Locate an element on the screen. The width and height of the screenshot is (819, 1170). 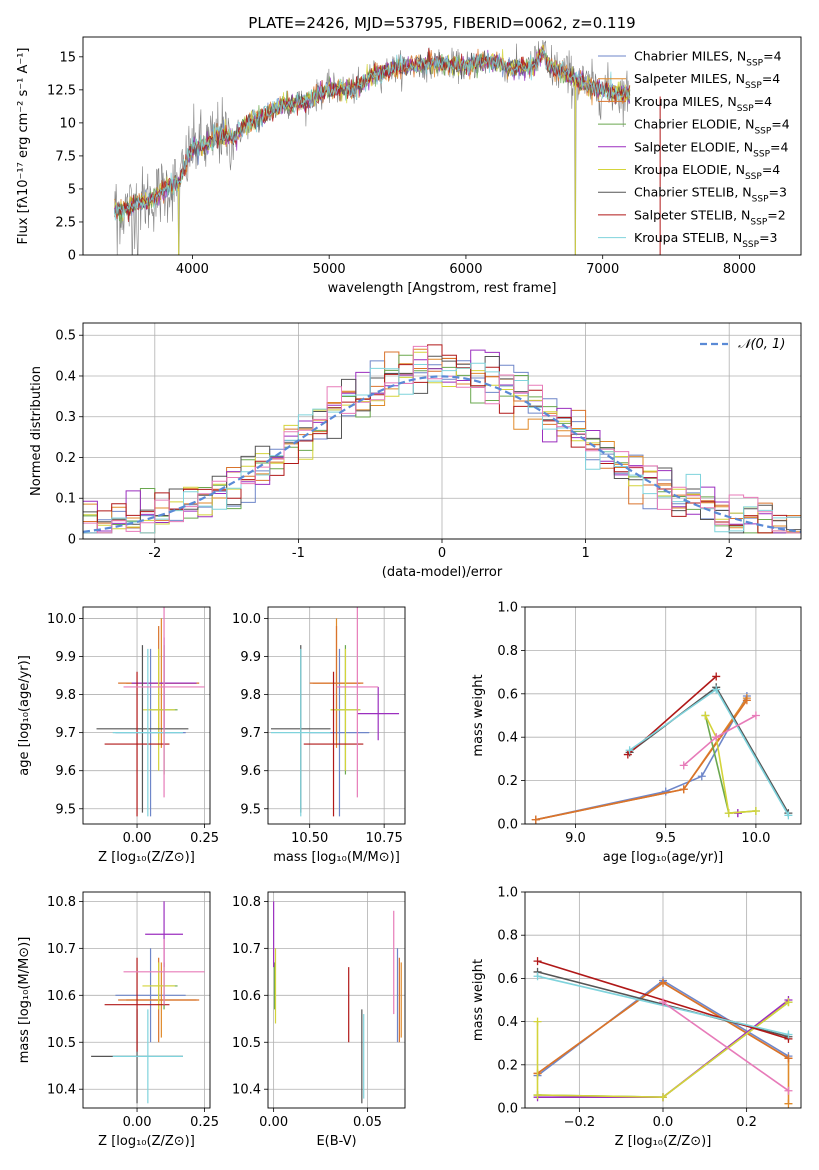
mass_vs_EBV-axes: 0.00 0.05 10.4 10.5 10.6 10.7 10.8 E(B-V) is located at coordinates (318, 1020).